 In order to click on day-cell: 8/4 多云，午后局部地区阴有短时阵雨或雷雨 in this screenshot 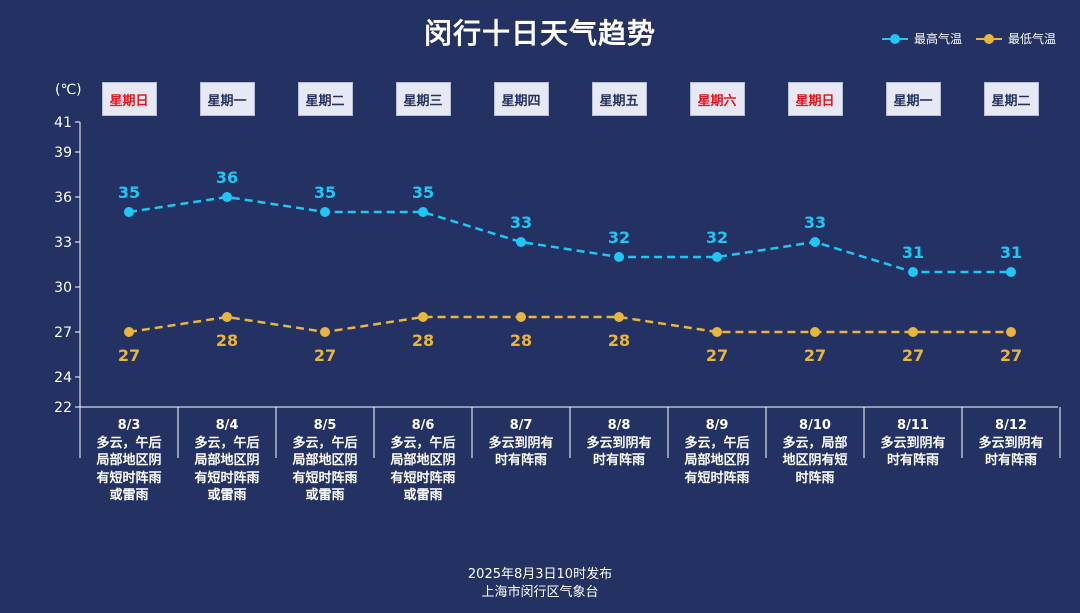, I will do `click(227, 461)`.